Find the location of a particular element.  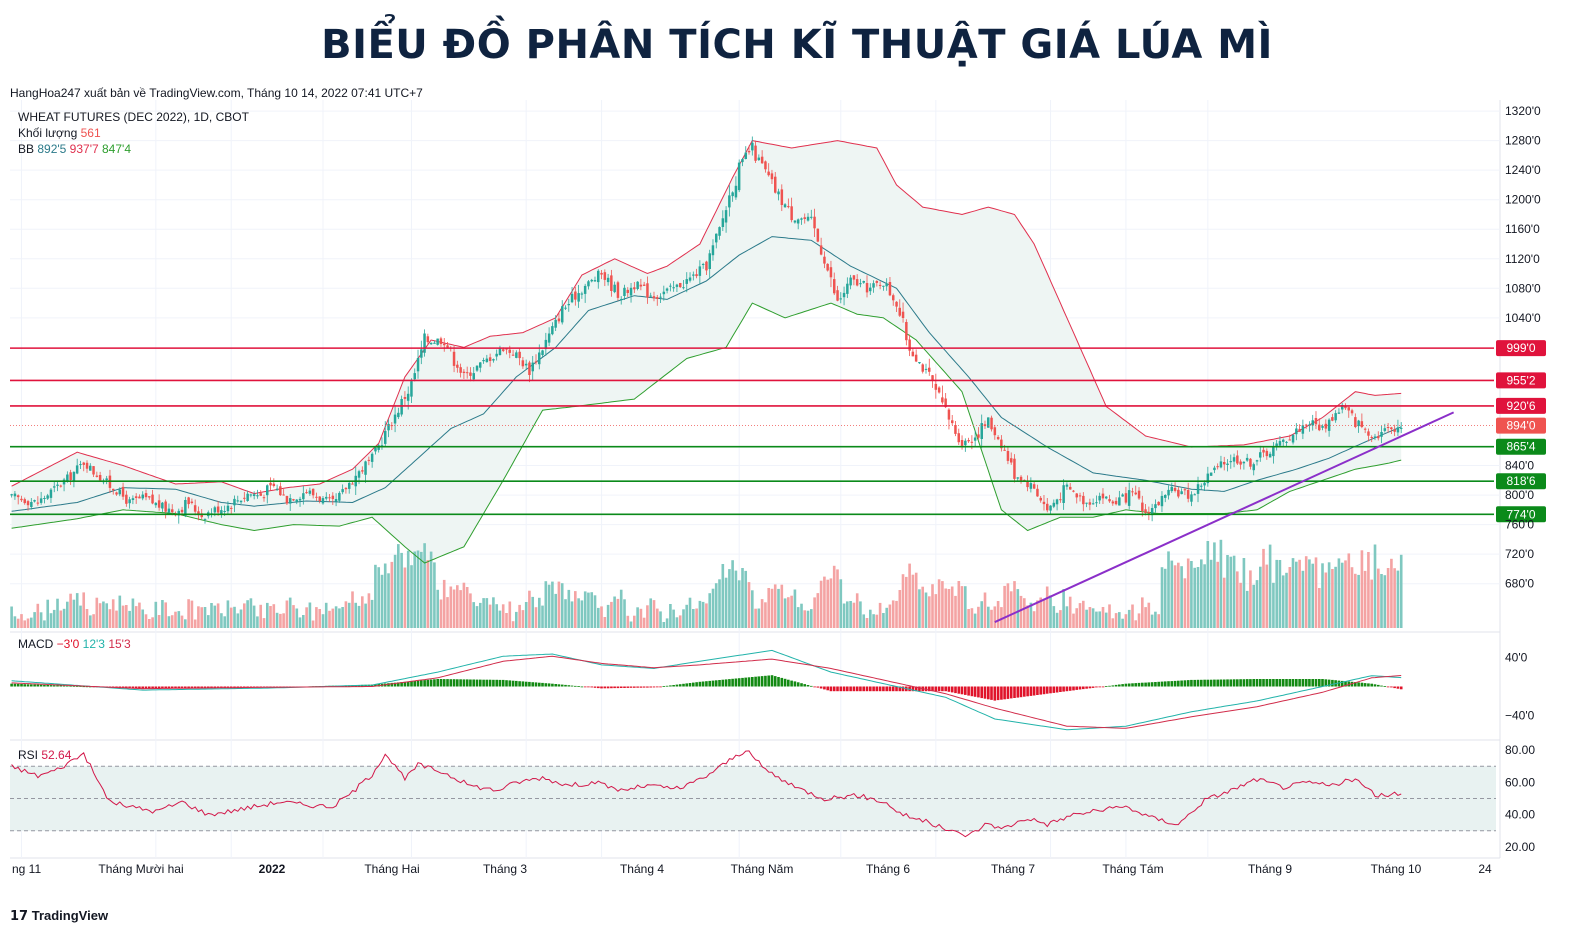

time-axis-label: Tháng Hai is located at coordinates (391, 869).